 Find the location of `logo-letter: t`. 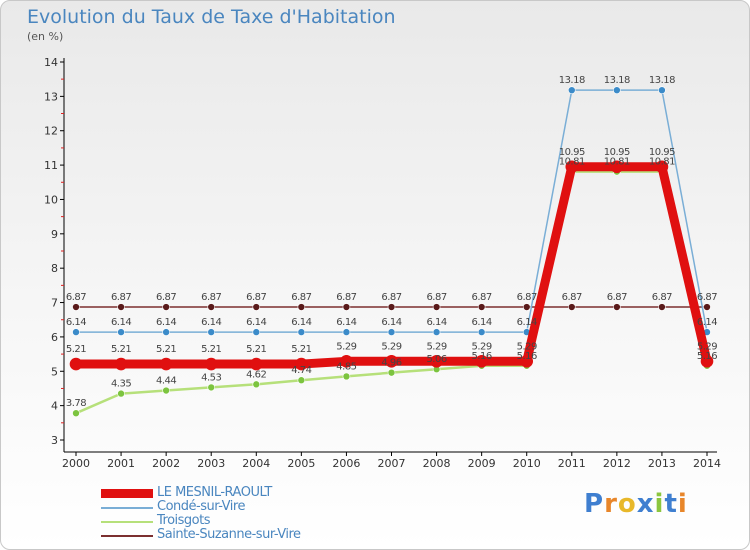

logo-letter: t is located at coordinates (671, 504).